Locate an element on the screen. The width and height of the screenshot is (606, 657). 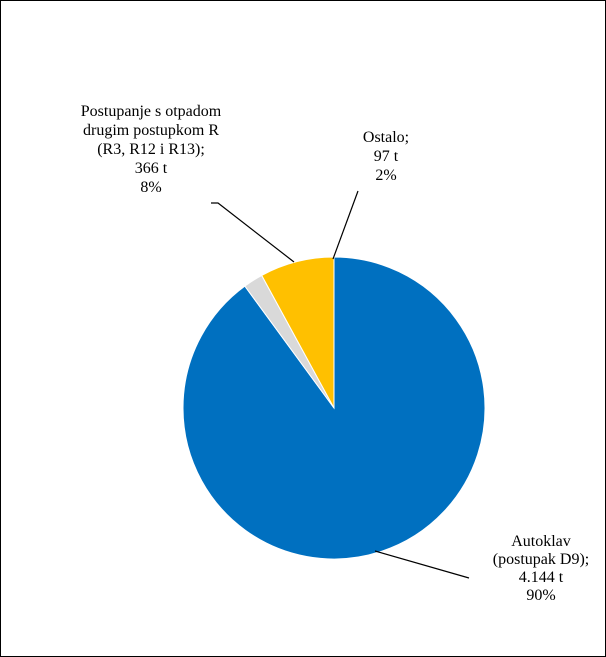
slice-label-0-line-3: 90% is located at coordinates (540, 595).